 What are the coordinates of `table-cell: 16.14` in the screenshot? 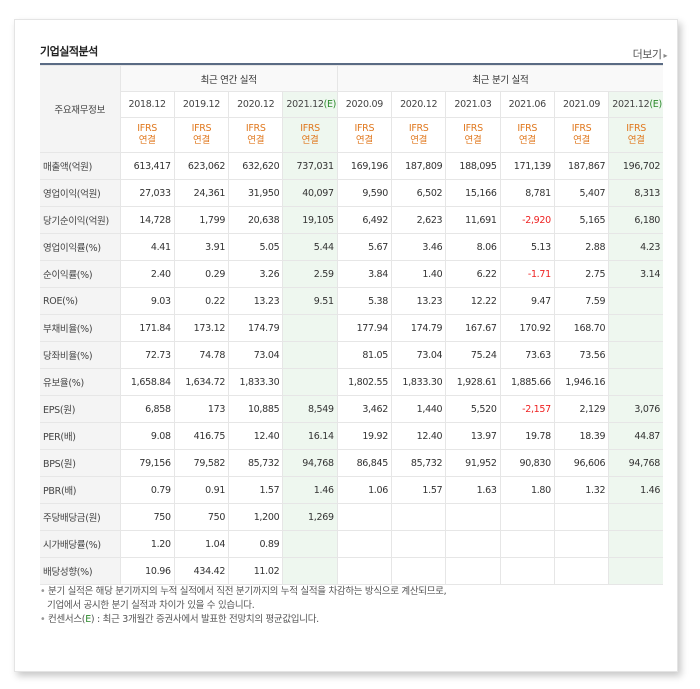 It's located at (310, 436).